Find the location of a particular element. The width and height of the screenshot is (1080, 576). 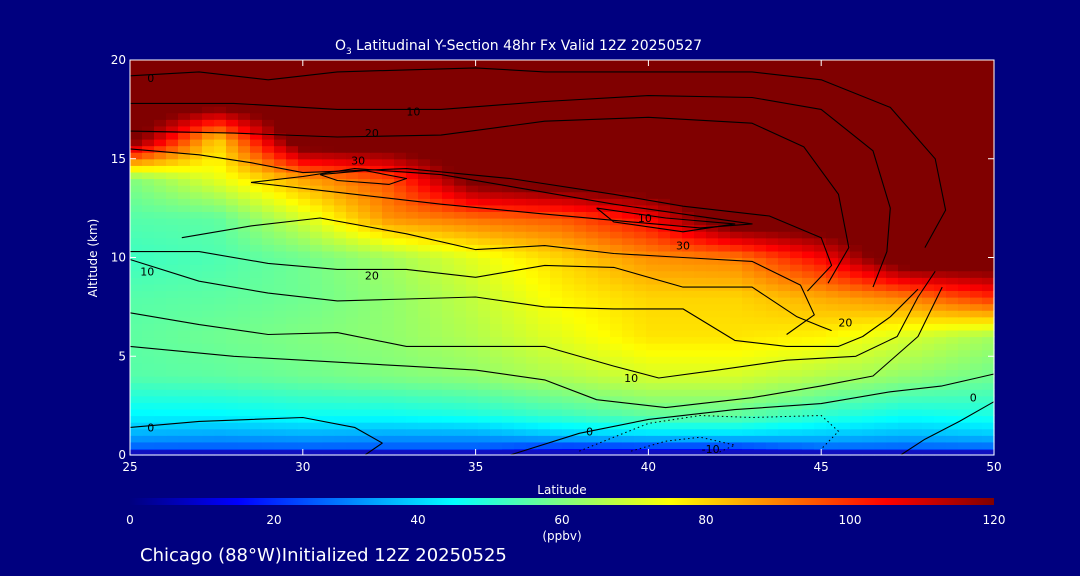

contour-label: 10 is located at coordinates (147, 271).